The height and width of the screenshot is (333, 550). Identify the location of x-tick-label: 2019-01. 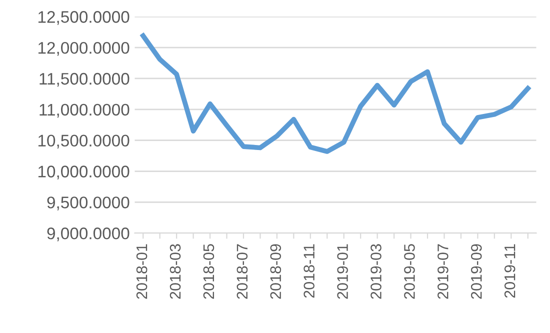
(342, 271).